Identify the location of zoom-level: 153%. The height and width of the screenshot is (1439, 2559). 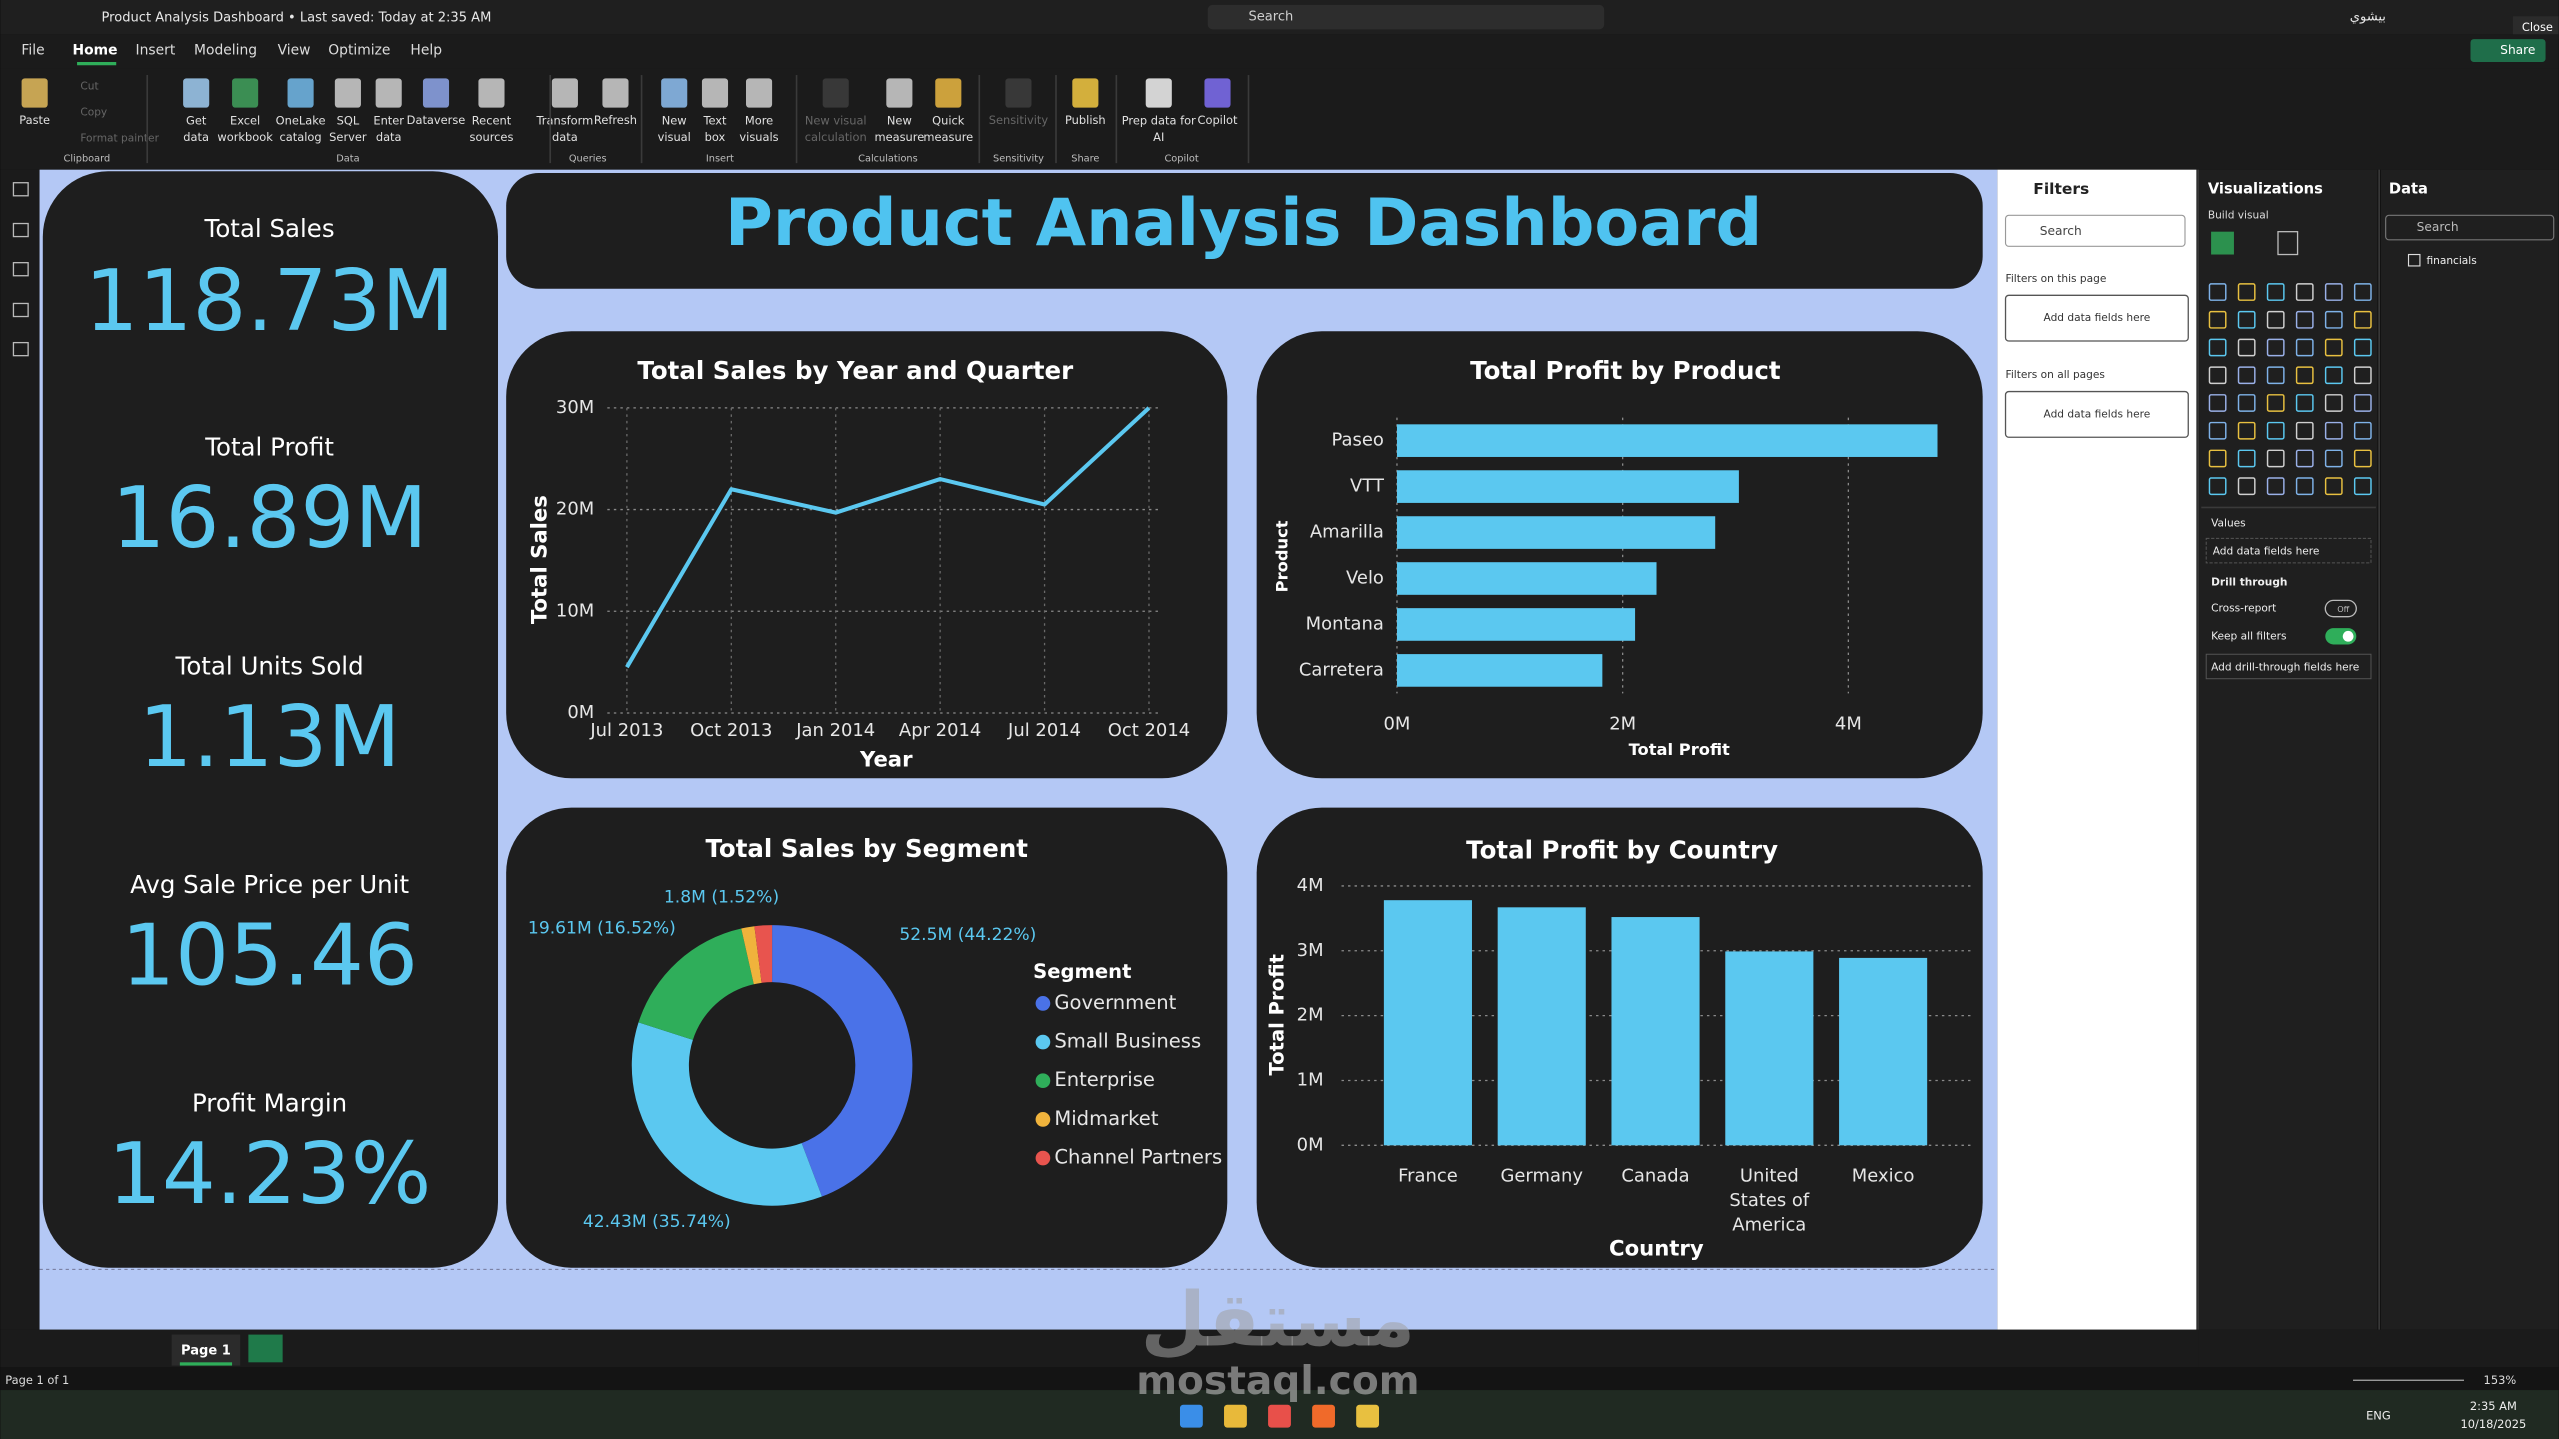
(2500, 1380).